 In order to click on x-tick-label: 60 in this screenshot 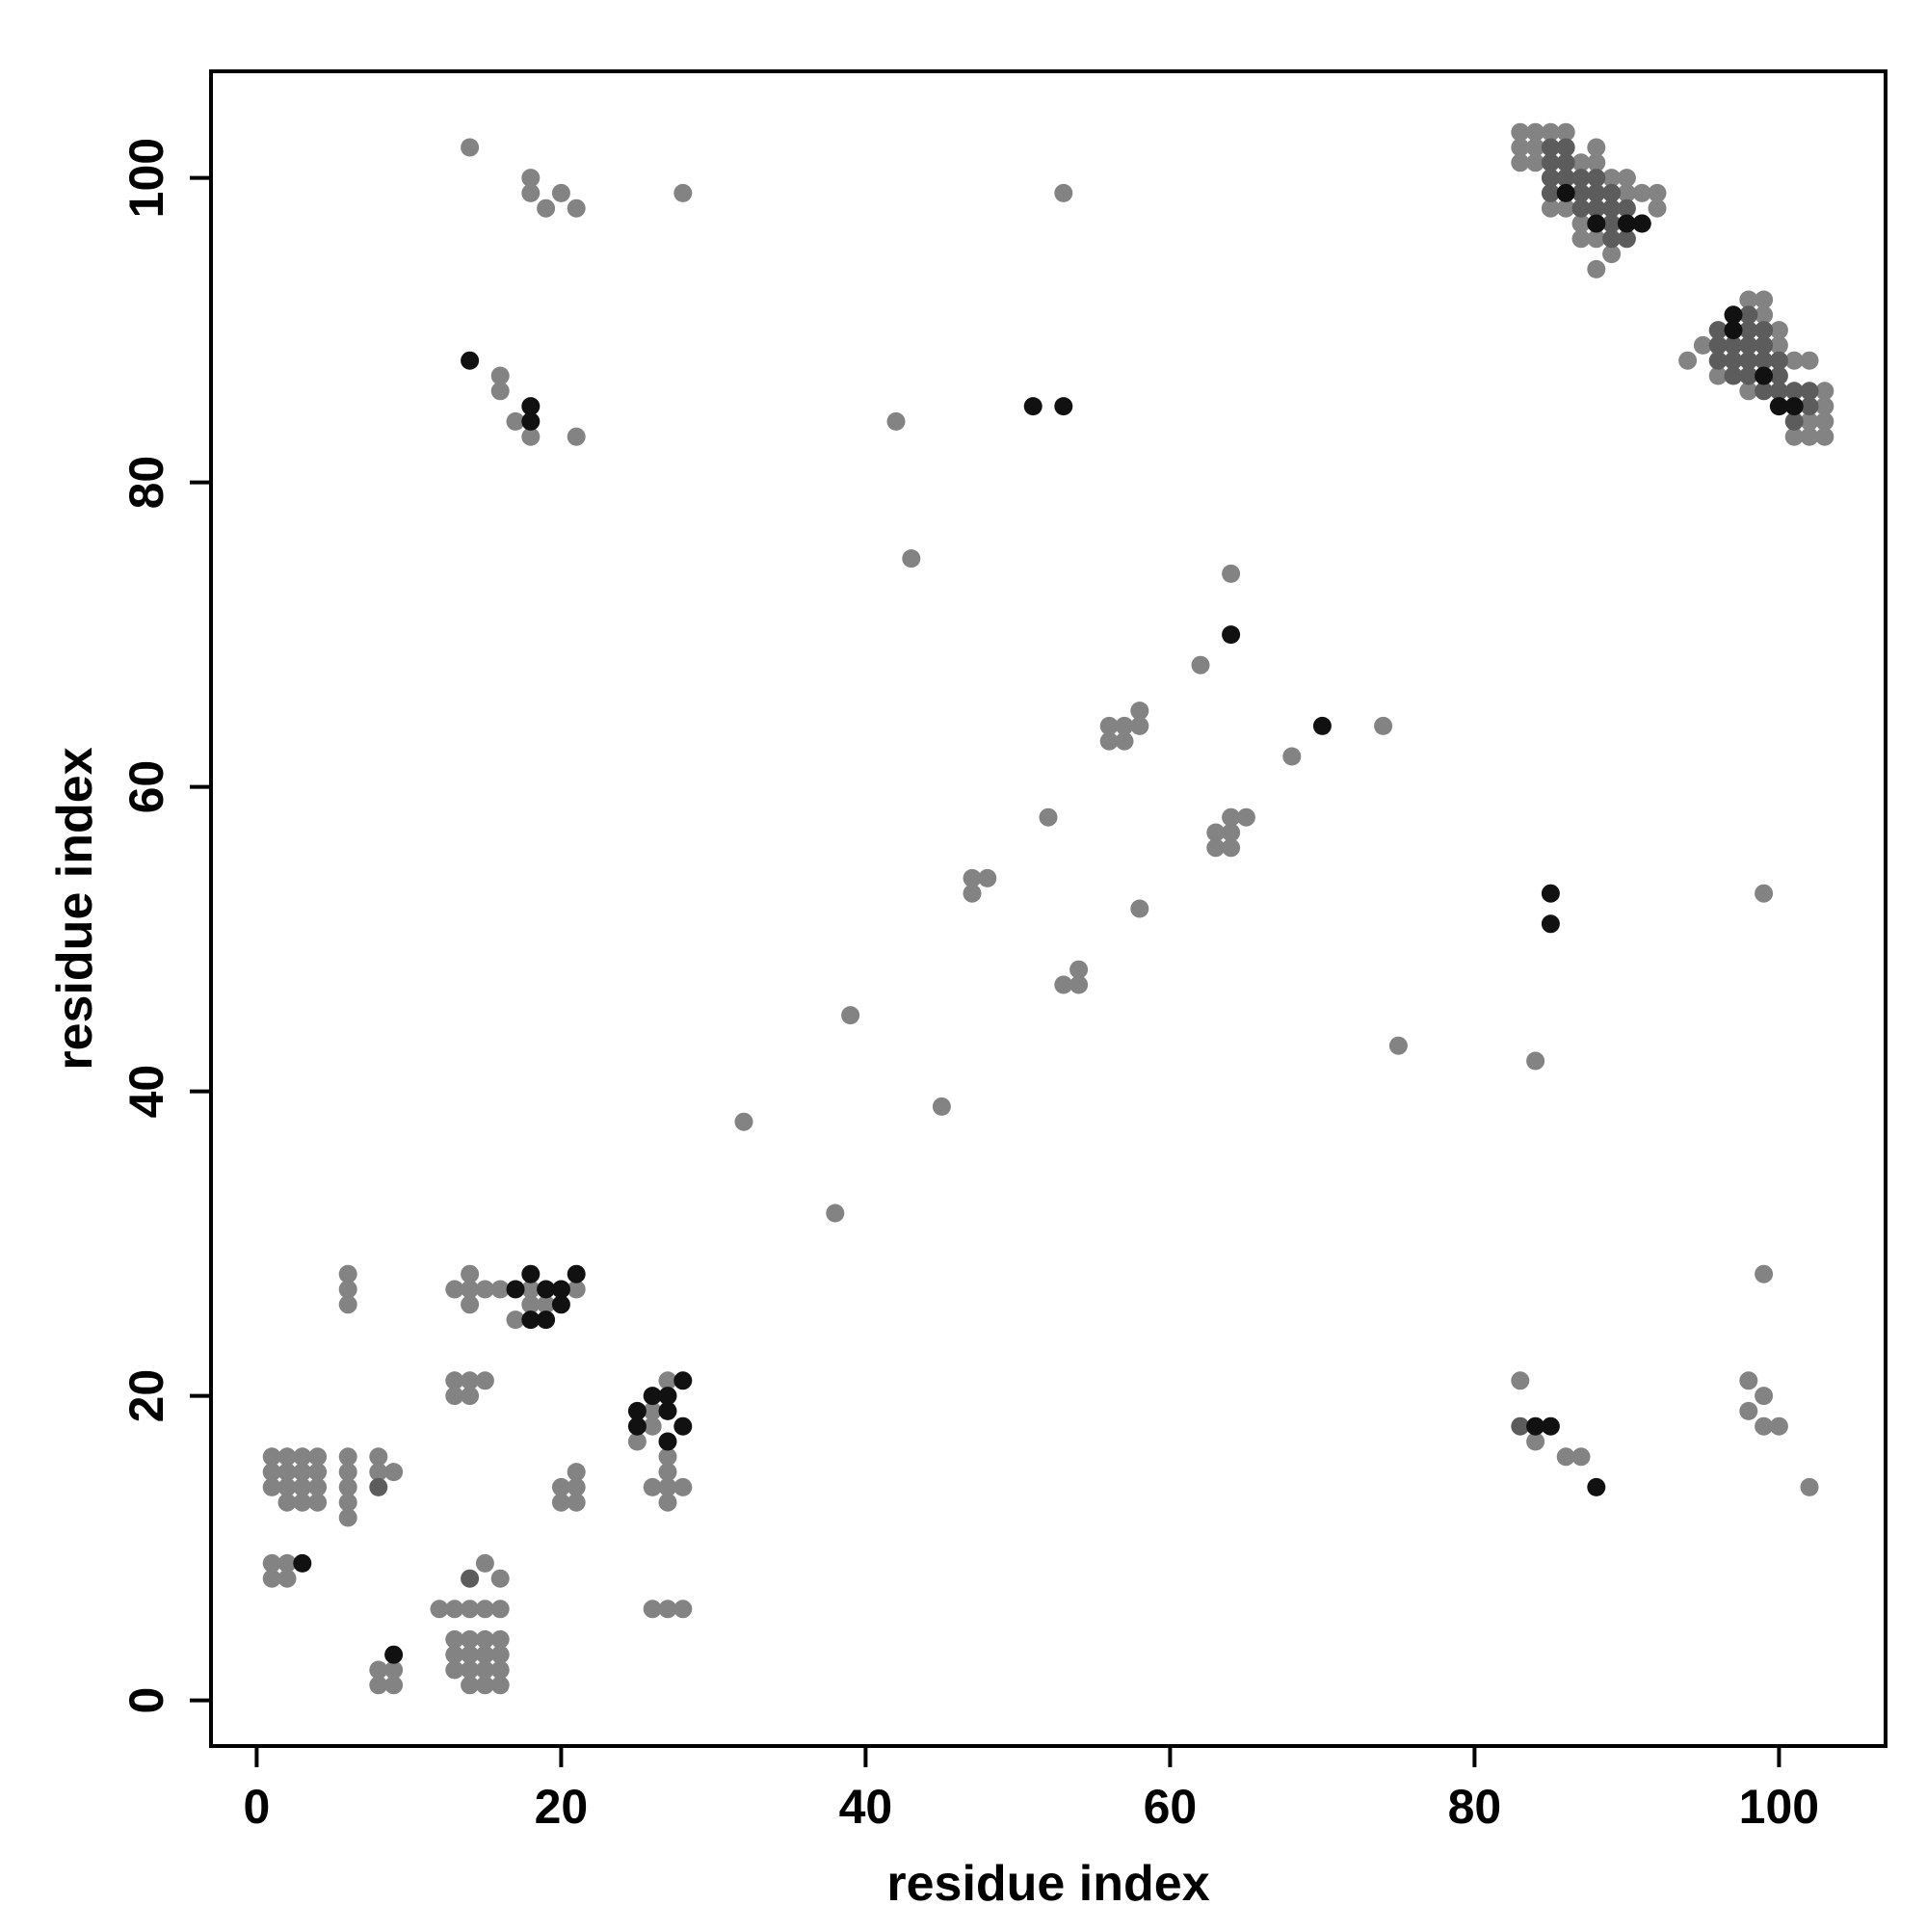, I will do `click(1171, 1807)`.